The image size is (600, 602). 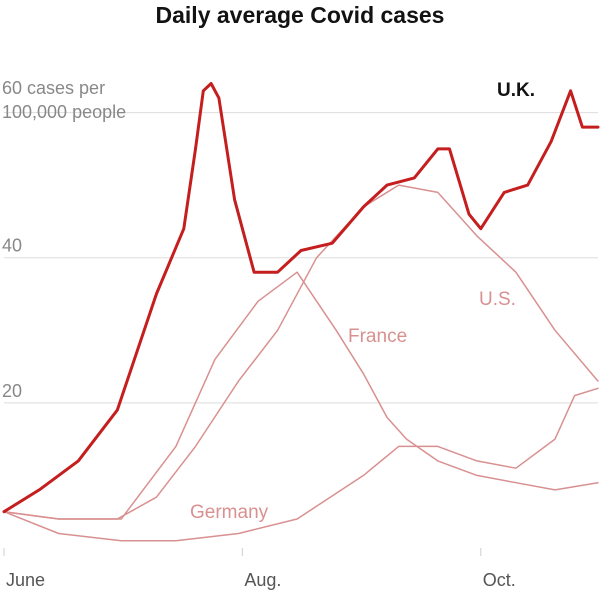 What do you see at coordinates (262, 580) in the screenshot?
I see `x-tick-label-aug: Aug.` at bounding box center [262, 580].